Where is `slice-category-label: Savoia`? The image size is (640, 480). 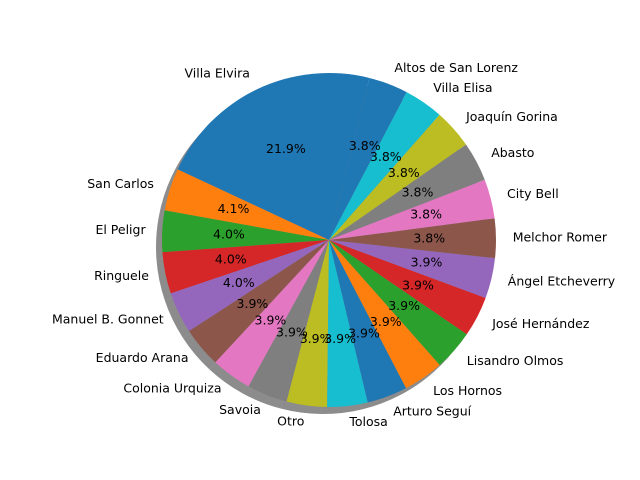
slice-category-label: Savoia is located at coordinates (240, 409).